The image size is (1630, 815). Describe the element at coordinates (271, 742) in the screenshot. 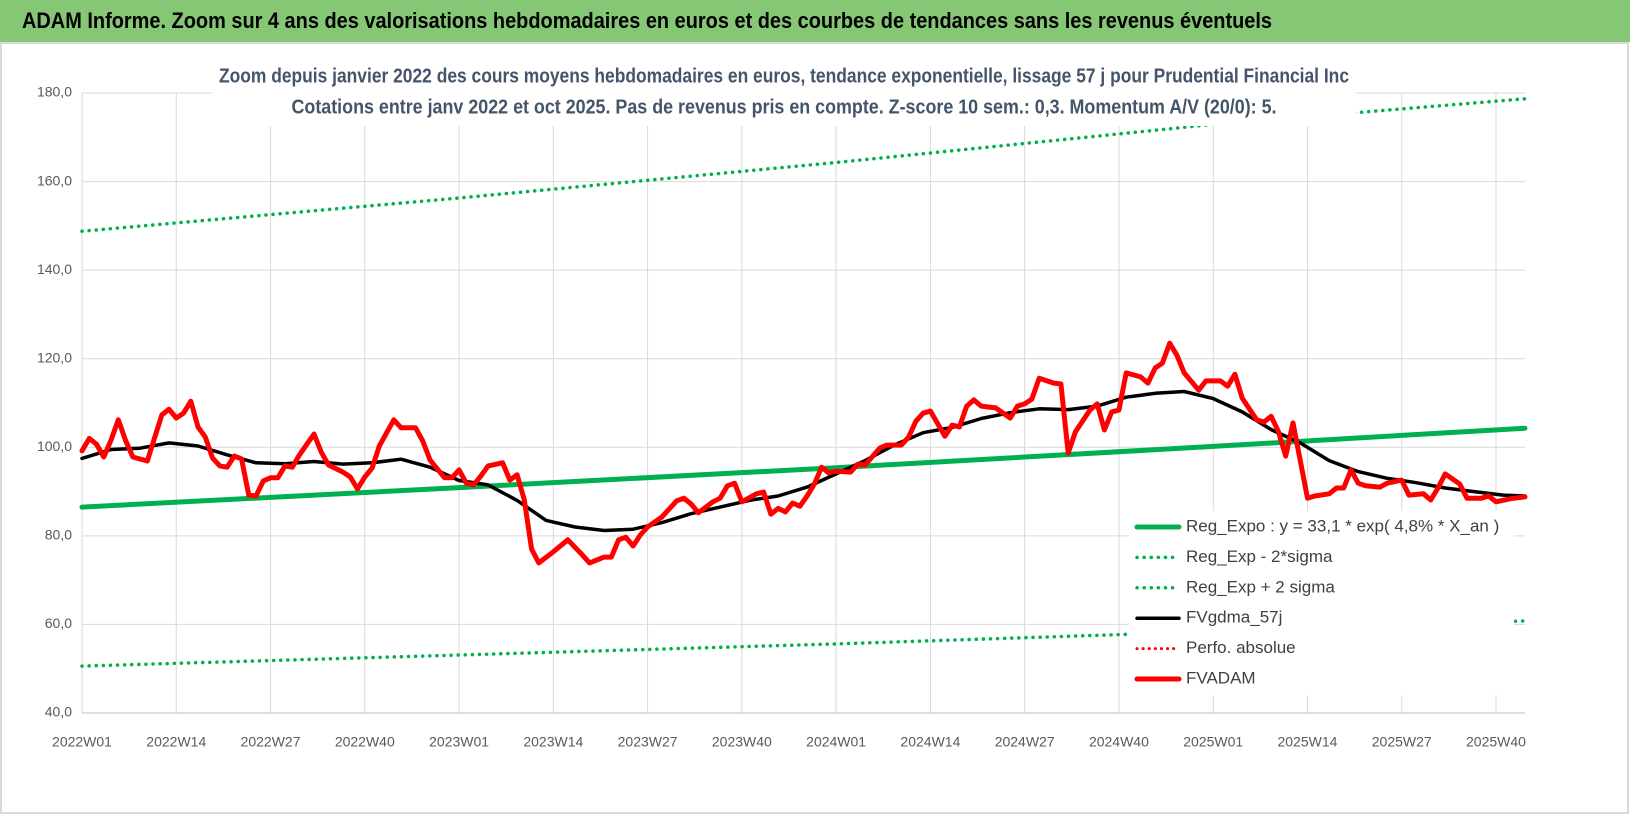

I see `x-tick-label: 2022W27` at that location.